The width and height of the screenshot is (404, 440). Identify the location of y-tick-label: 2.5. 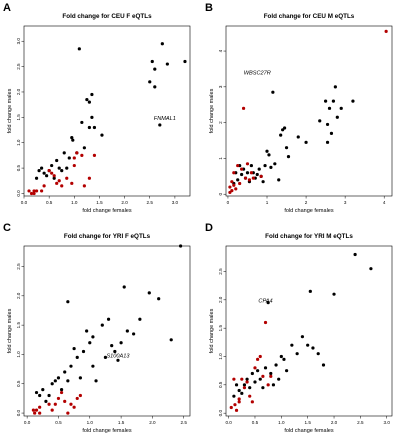
(18, 266).